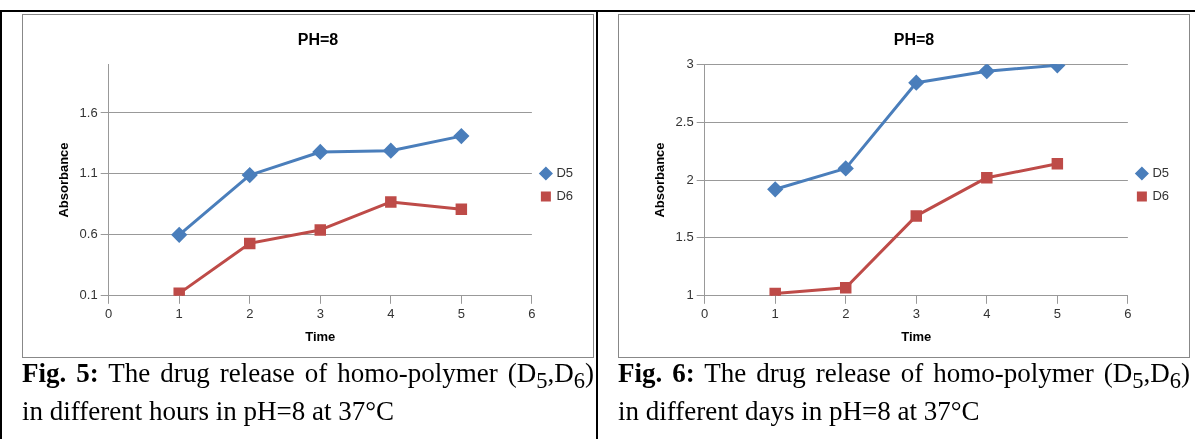  Describe the element at coordinates (690, 63) in the screenshot. I see `y-tick-label: 3` at that location.